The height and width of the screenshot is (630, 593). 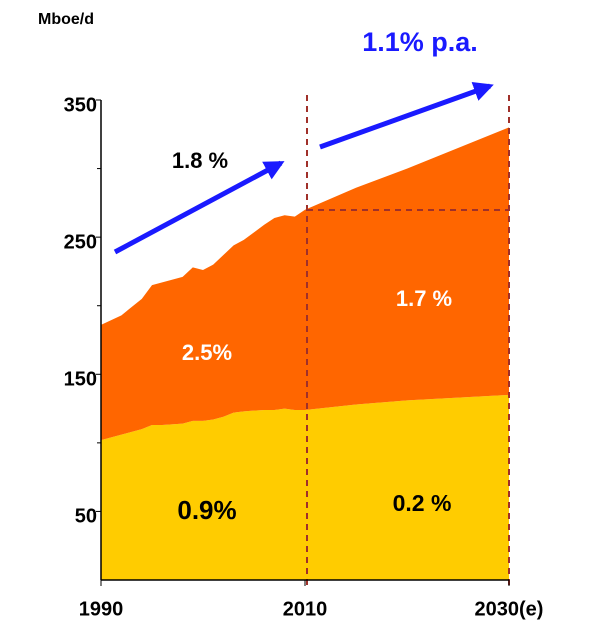 I want to click on x-tick-label: 1990, so click(x=101, y=609).